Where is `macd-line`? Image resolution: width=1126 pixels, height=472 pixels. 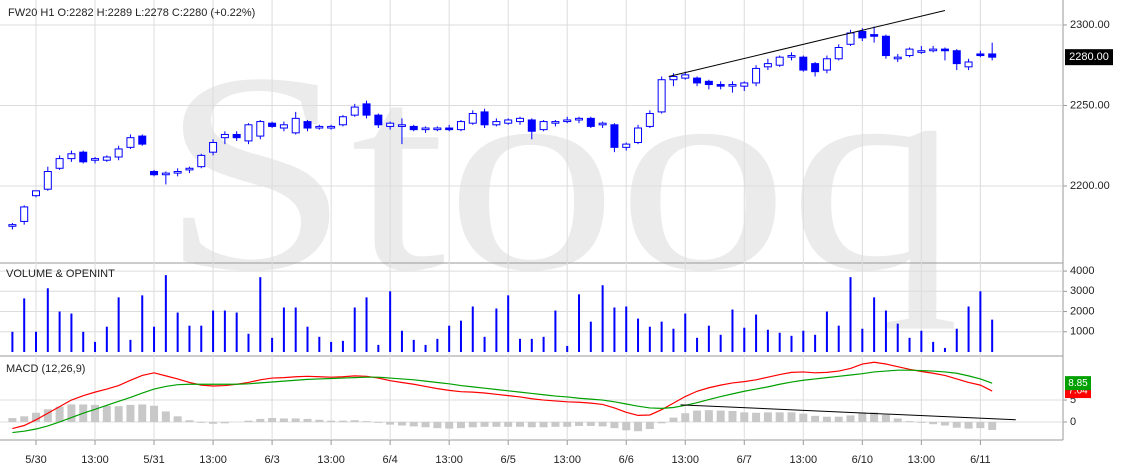 macd-line is located at coordinates (502, 395).